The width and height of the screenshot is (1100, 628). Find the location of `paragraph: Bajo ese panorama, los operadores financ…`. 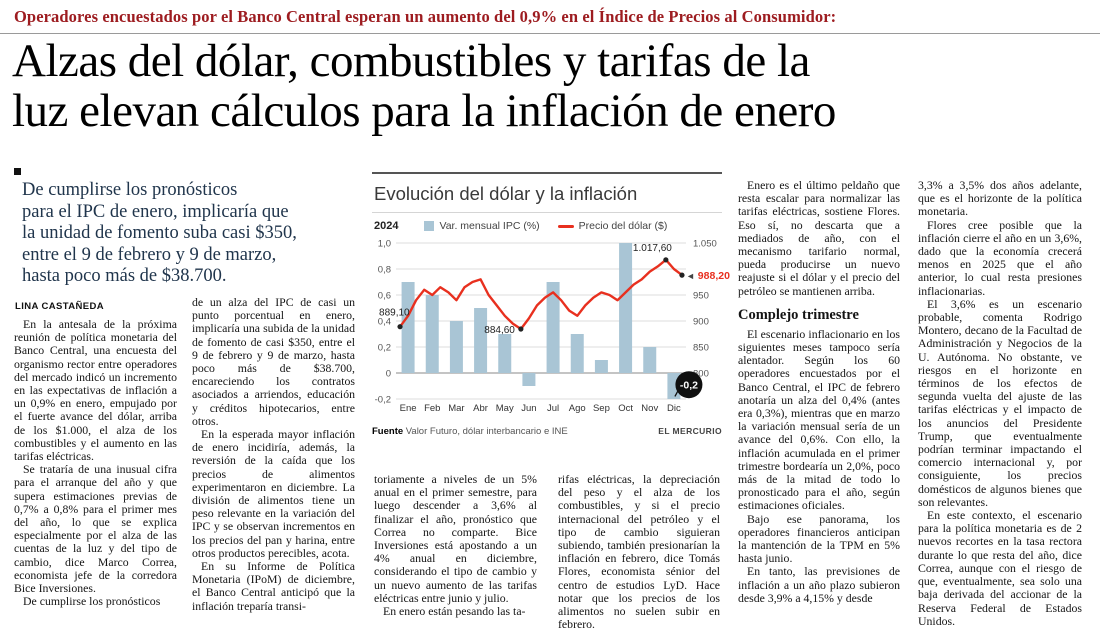

paragraph: Bajo ese panorama, los operadores financ… is located at coordinates (819, 538).